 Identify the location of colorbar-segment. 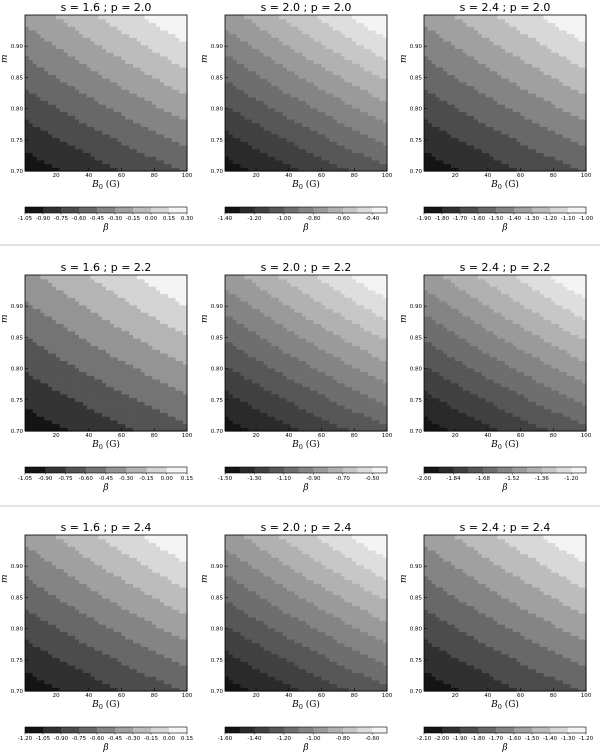
(70, 210).